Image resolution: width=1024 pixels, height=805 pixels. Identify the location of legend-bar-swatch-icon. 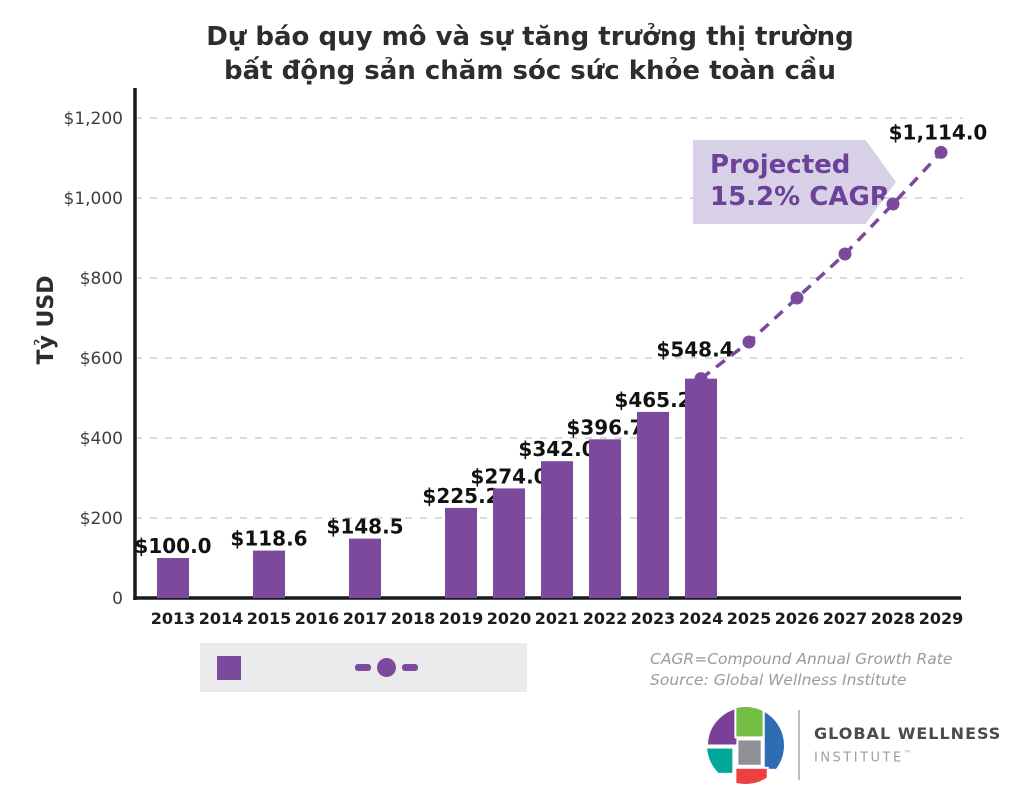
(229, 667).